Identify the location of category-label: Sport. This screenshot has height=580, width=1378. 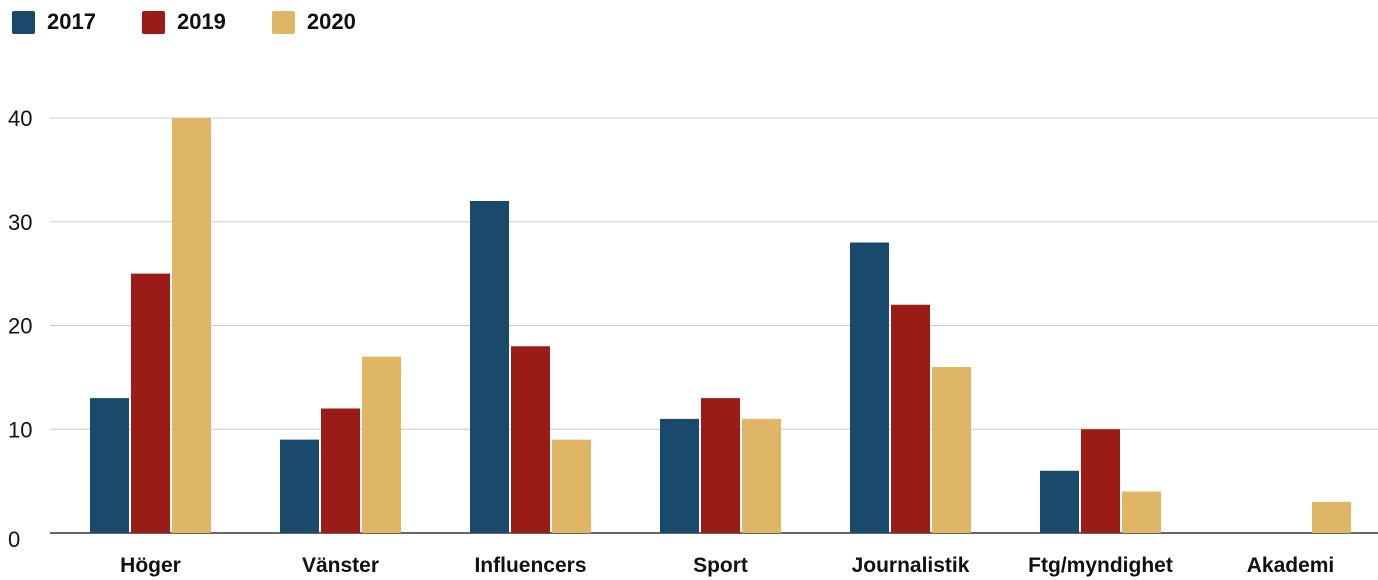
(720, 565).